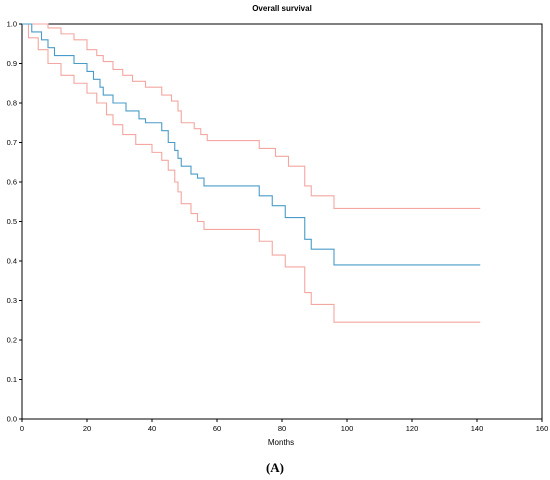 Image resolution: width=550 pixels, height=480 pixels. I want to click on y-tick-label: 0.5, so click(12, 221).